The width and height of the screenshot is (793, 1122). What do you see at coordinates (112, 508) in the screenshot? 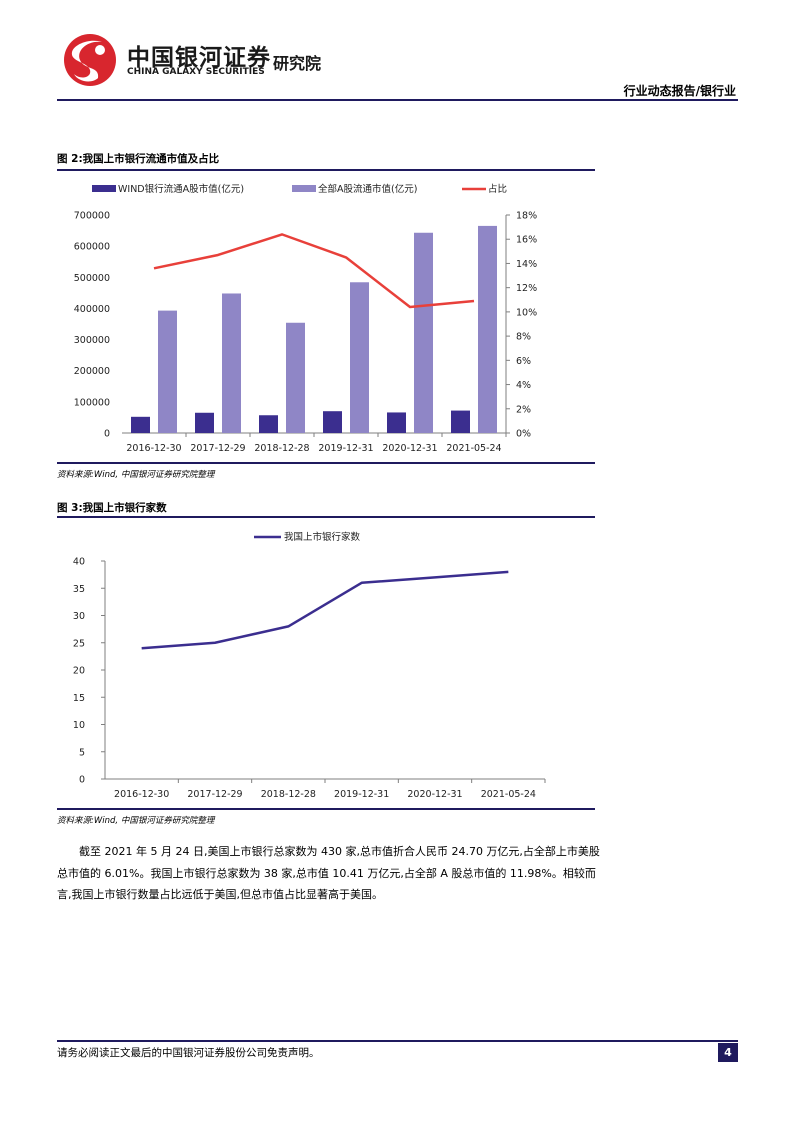
I see `figure3-title: 图 3:我国上市银行家数` at bounding box center [112, 508].